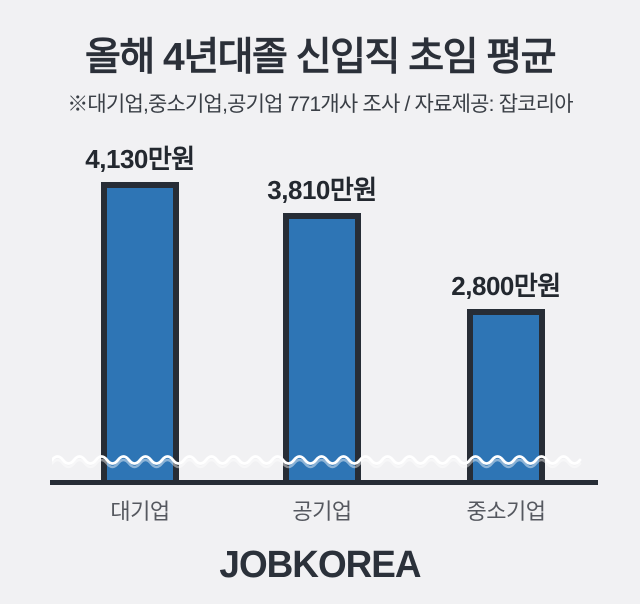 This screenshot has width=640, height=604. What do you see at coordinates (320, 57) in the screenshot?
I see `chart-title: 올해 4년대졸 신입직 초임 평균` at bounding box center [320, 57].